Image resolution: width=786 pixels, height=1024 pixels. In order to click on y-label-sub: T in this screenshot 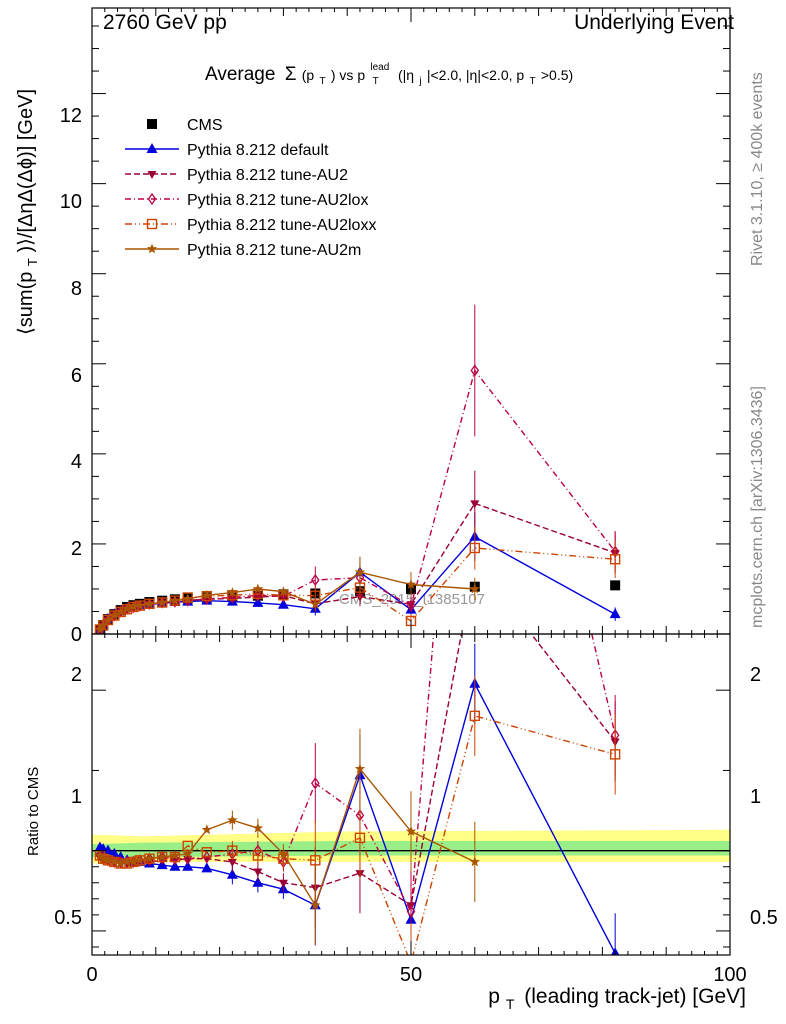, I will do `click(32, 262)`.